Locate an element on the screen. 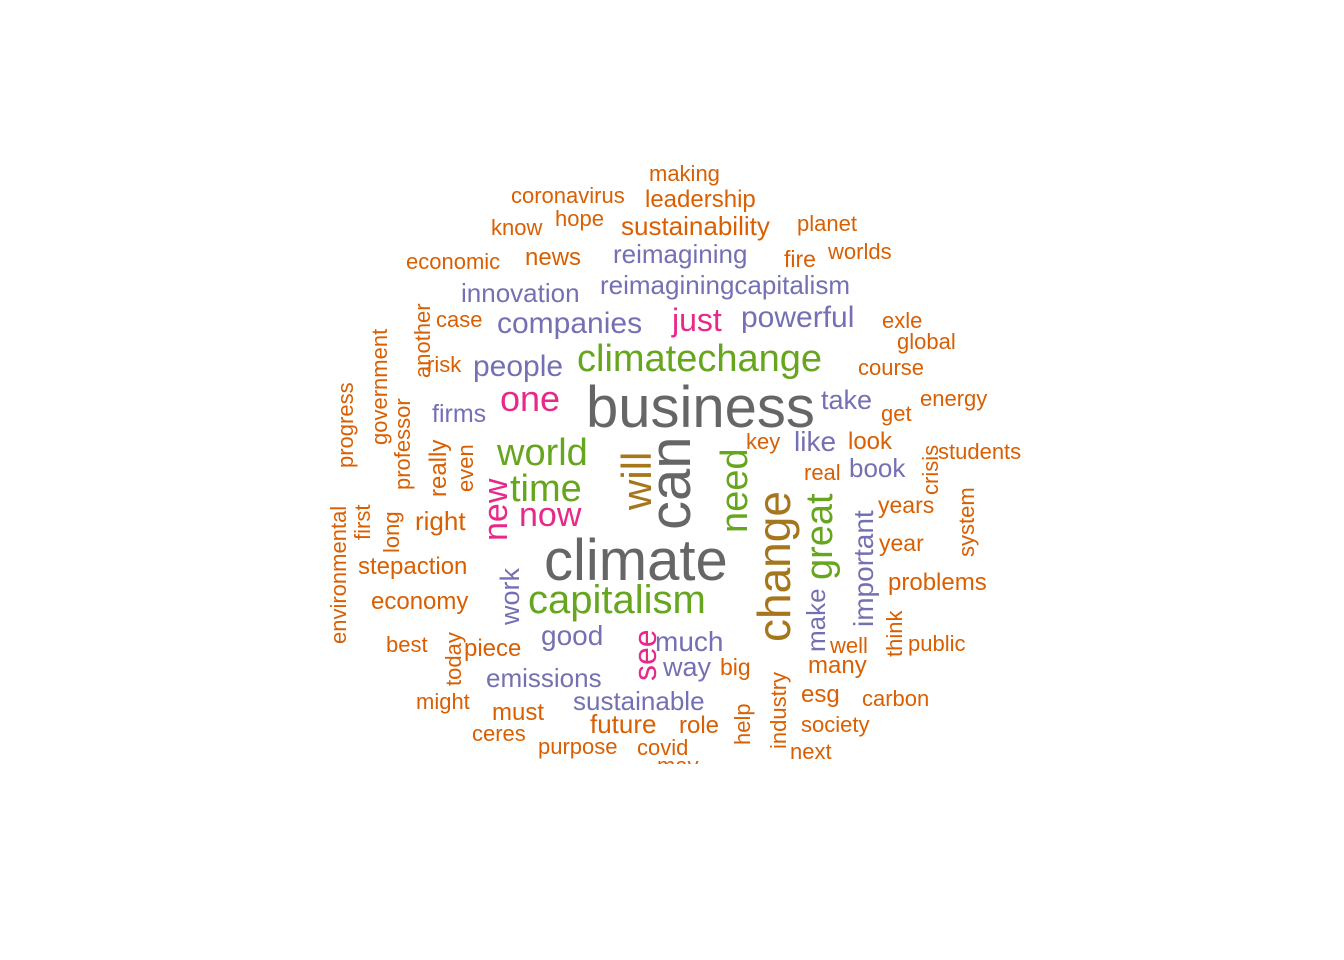 The image size is (1344, 960). word-fire: fire is located at coordinates (800, 259).